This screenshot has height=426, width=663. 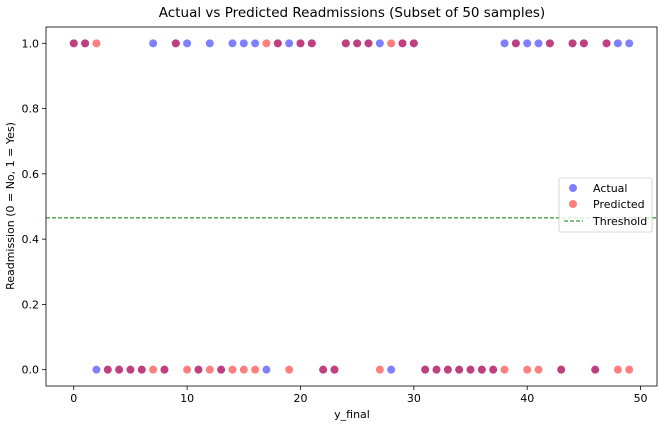 What do you see at coordinates (187, 398) in the screenshot?
I see `x-tick-label: 10` at bounding box center [187, 398].